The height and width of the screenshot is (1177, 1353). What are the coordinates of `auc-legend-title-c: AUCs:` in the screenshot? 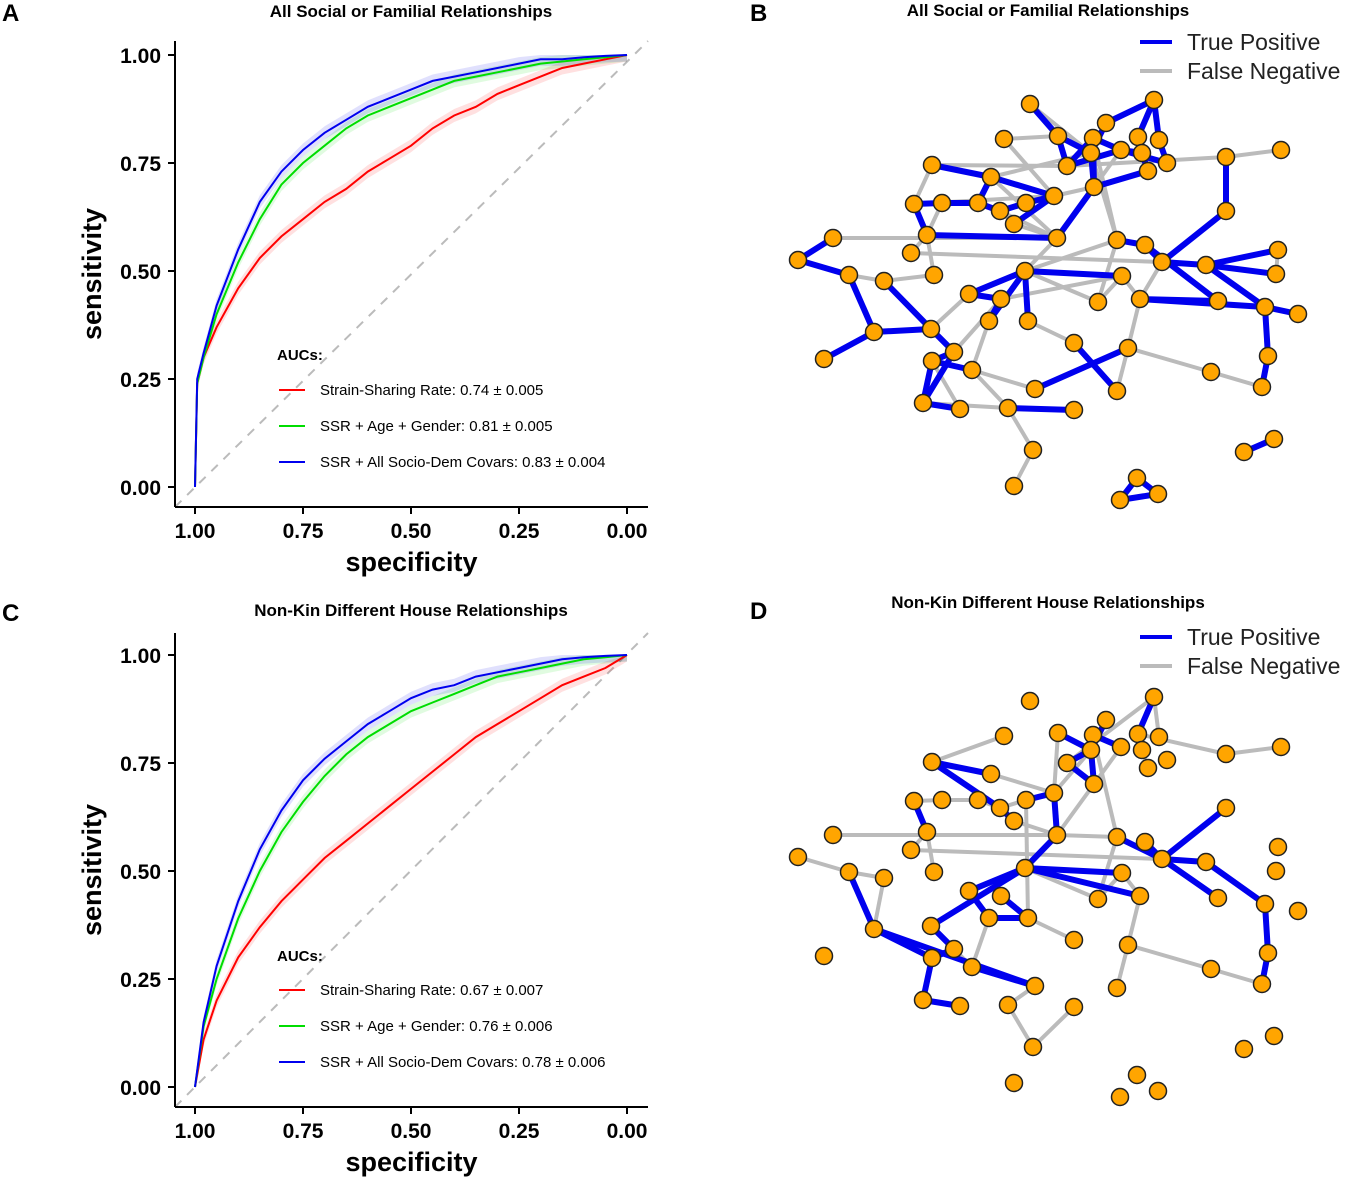 It's located at (300, 956).